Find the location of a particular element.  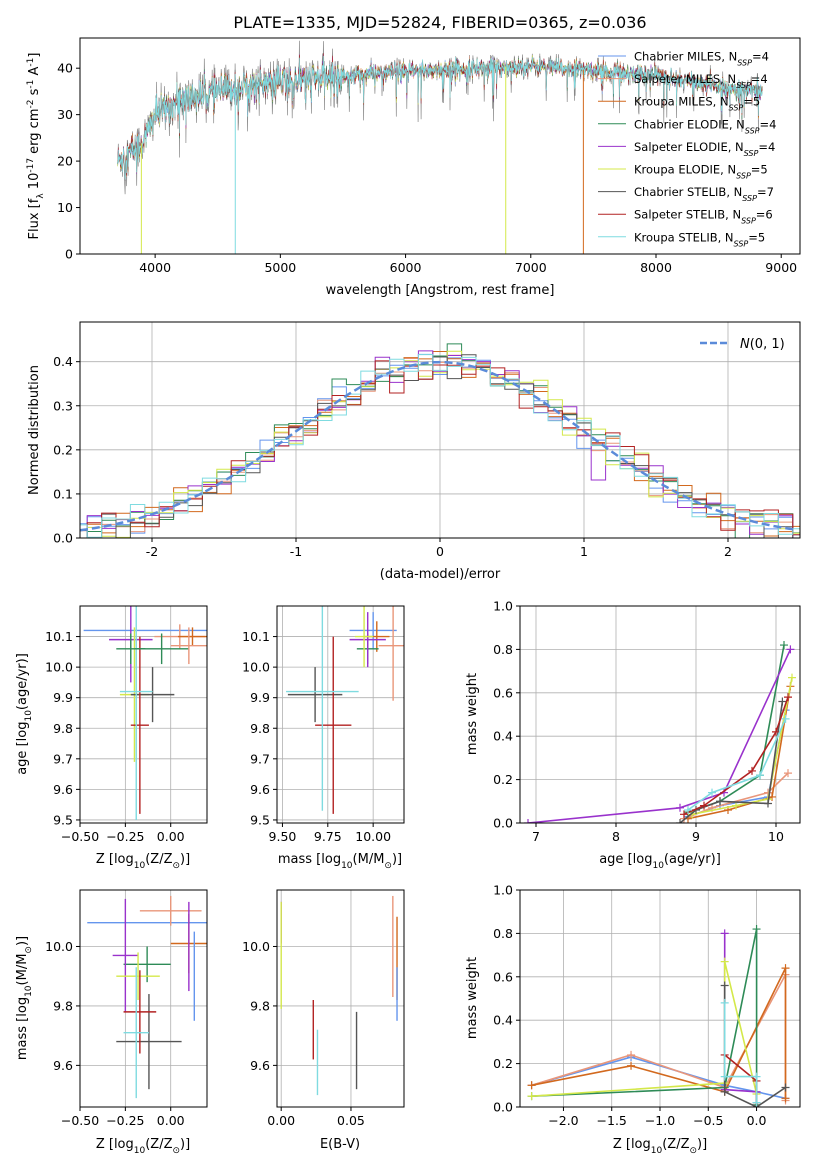

legend-entry-chabrier_miles: Chabrier MILES, NSSP=4 is located at coordinates (701, 59).